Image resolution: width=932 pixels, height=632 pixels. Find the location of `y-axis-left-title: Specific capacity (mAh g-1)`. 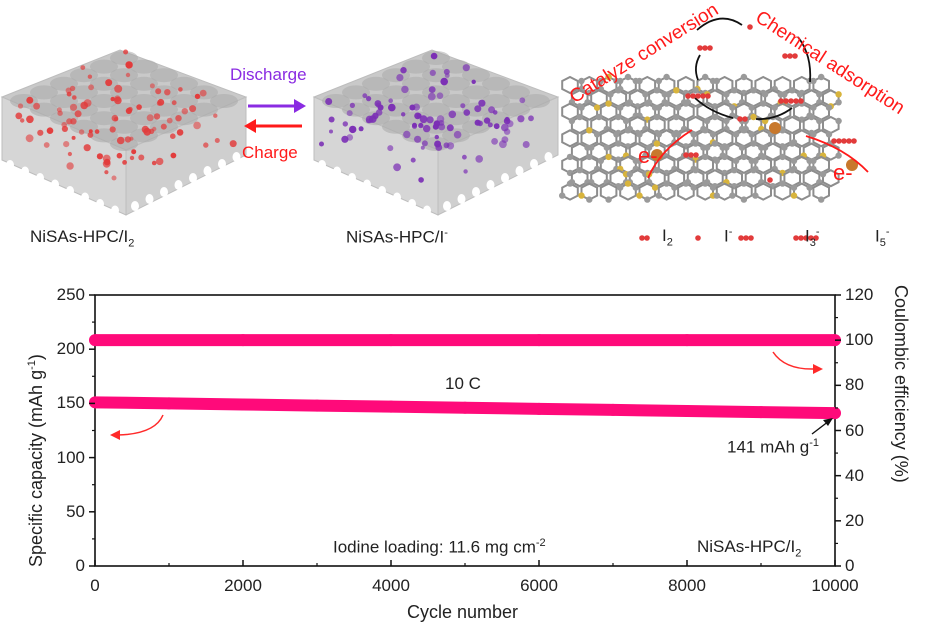

y-axis-left-title: Specific capacity (mAh g-1) is located at coordinates (36, 460).